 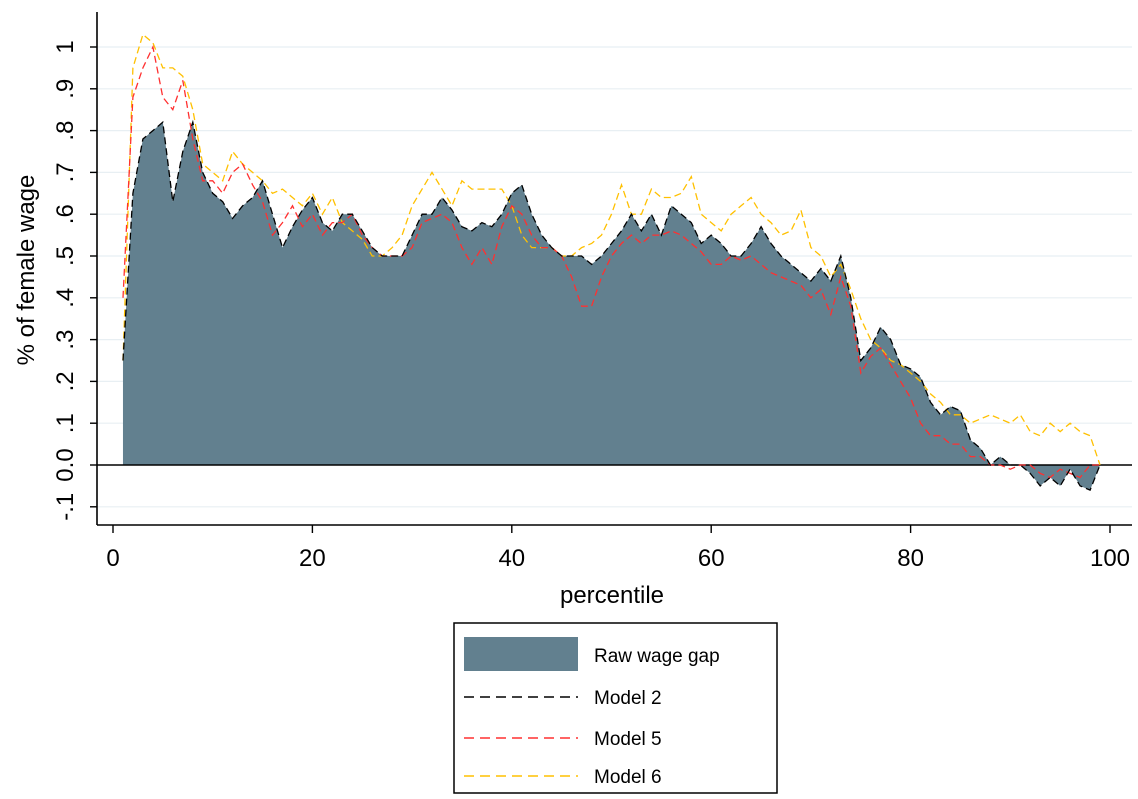 What do you see at coordinates (711, 558) in the screenshot?
I see `x-tick-label: 60` at bounding box center [711, 558].